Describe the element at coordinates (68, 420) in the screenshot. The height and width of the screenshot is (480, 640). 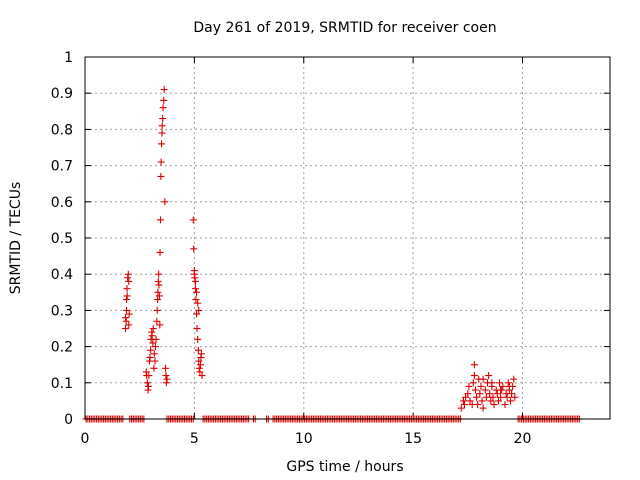
I see `y-tick-label: 0` at that location.